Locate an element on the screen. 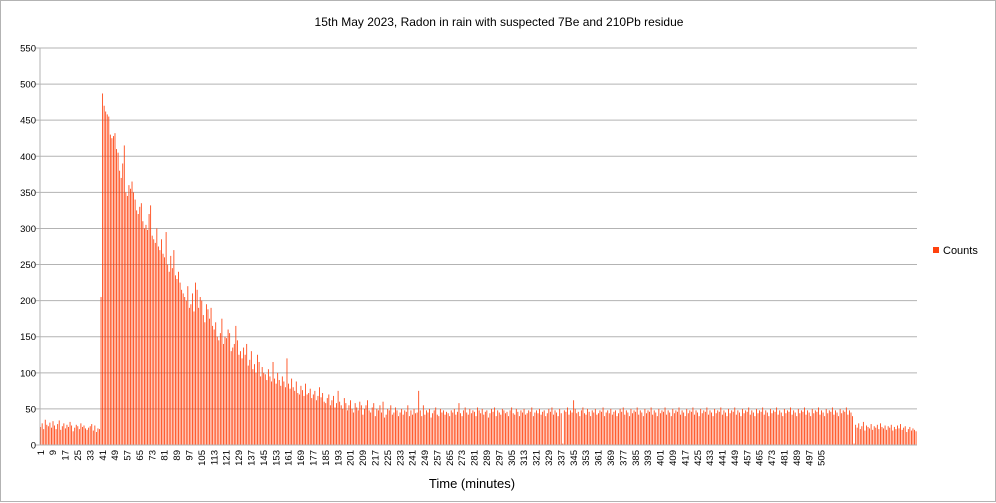  x-tick-label-313: 313 is located at coordinates (524, 458).